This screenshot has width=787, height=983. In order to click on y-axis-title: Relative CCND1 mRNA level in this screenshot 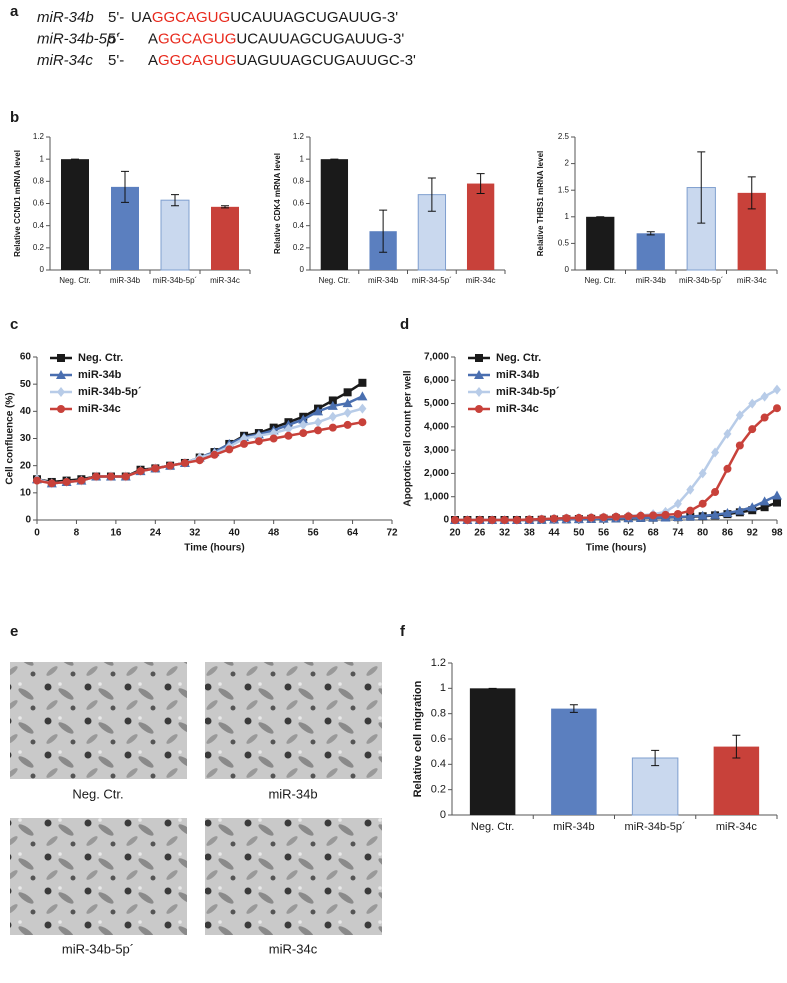, I will do `click(17, 203)`.